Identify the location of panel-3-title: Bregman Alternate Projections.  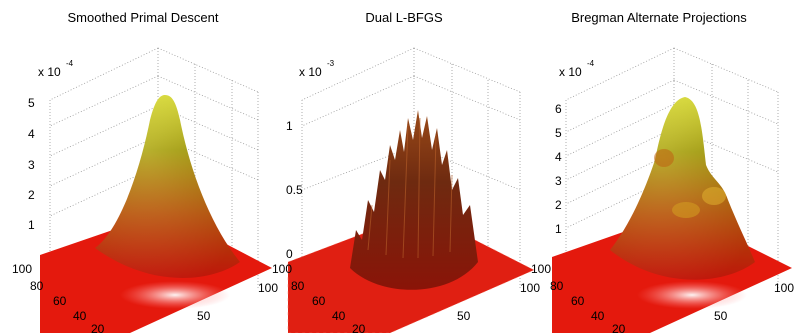
(659, 17).